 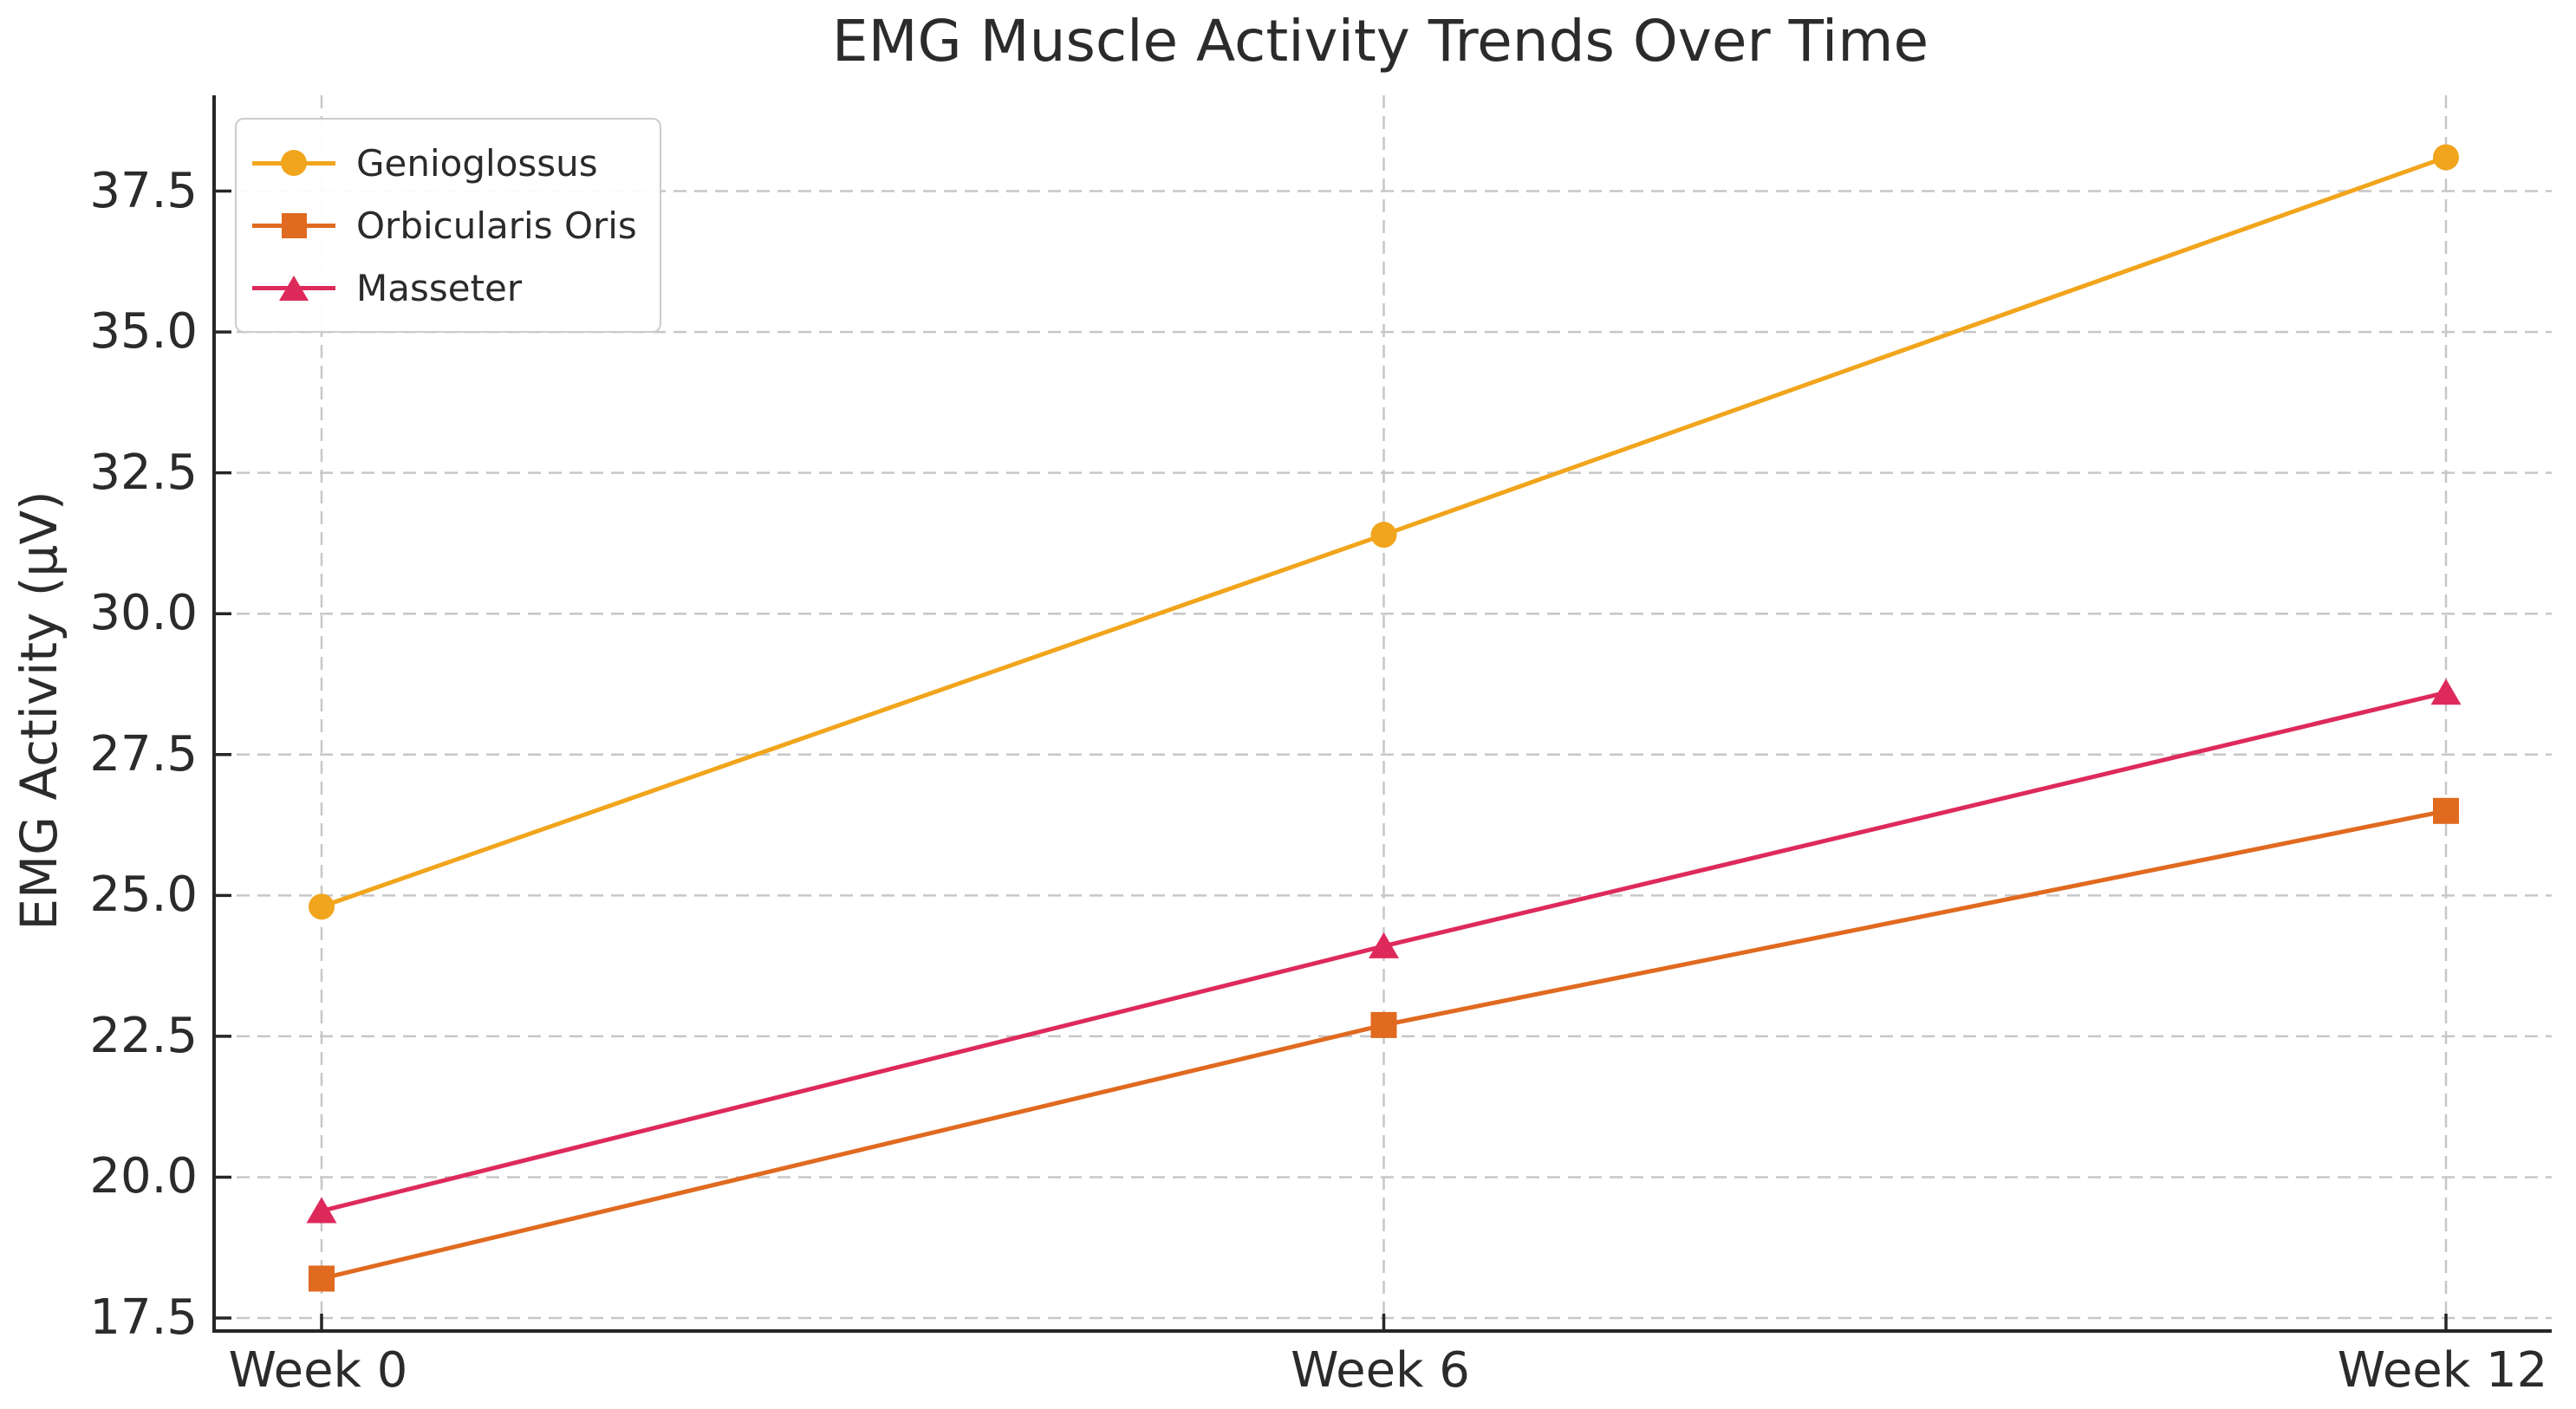 What do you see at coordinates (439, 287) in the screenshot?
I see `legend-label: Masseter` at bounding box center [439, 287].